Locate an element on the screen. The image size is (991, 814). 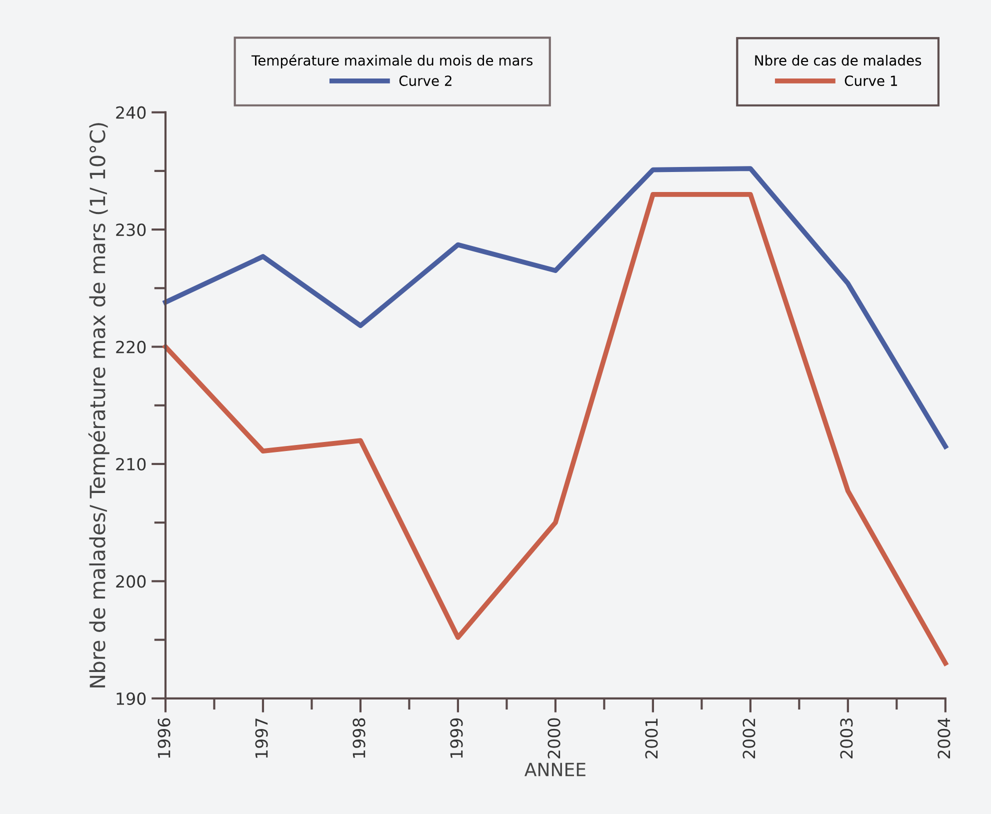
y-tick-label: 200 is located at coordinates (131, 581).